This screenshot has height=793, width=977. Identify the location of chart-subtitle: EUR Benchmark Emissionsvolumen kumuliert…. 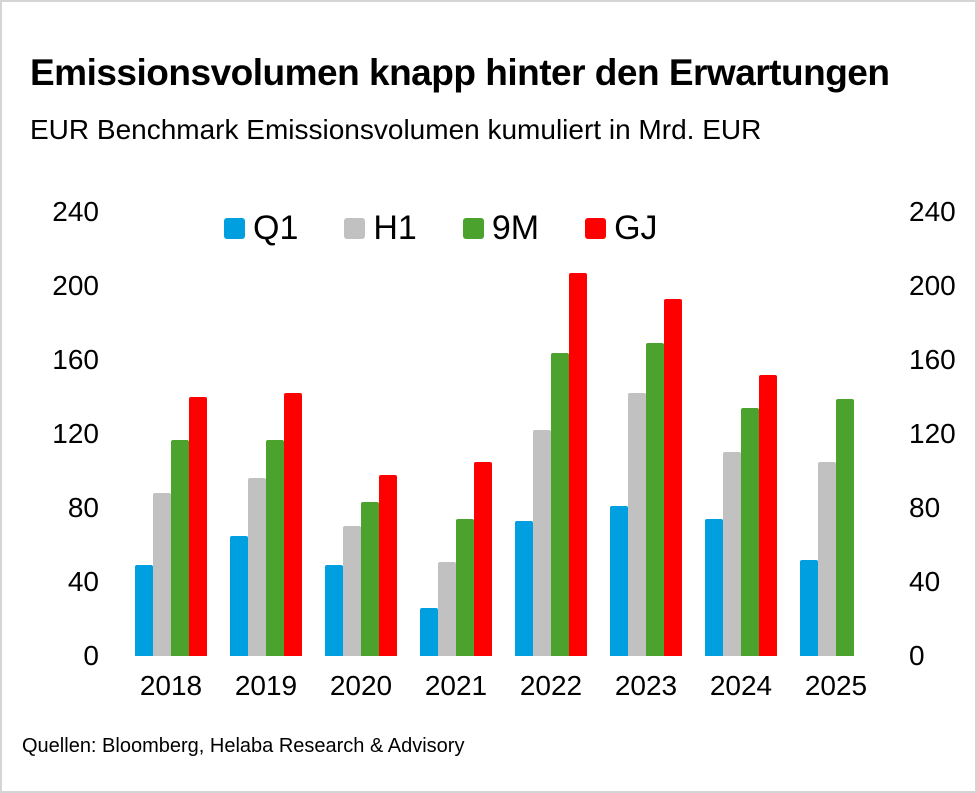
(396, 129).